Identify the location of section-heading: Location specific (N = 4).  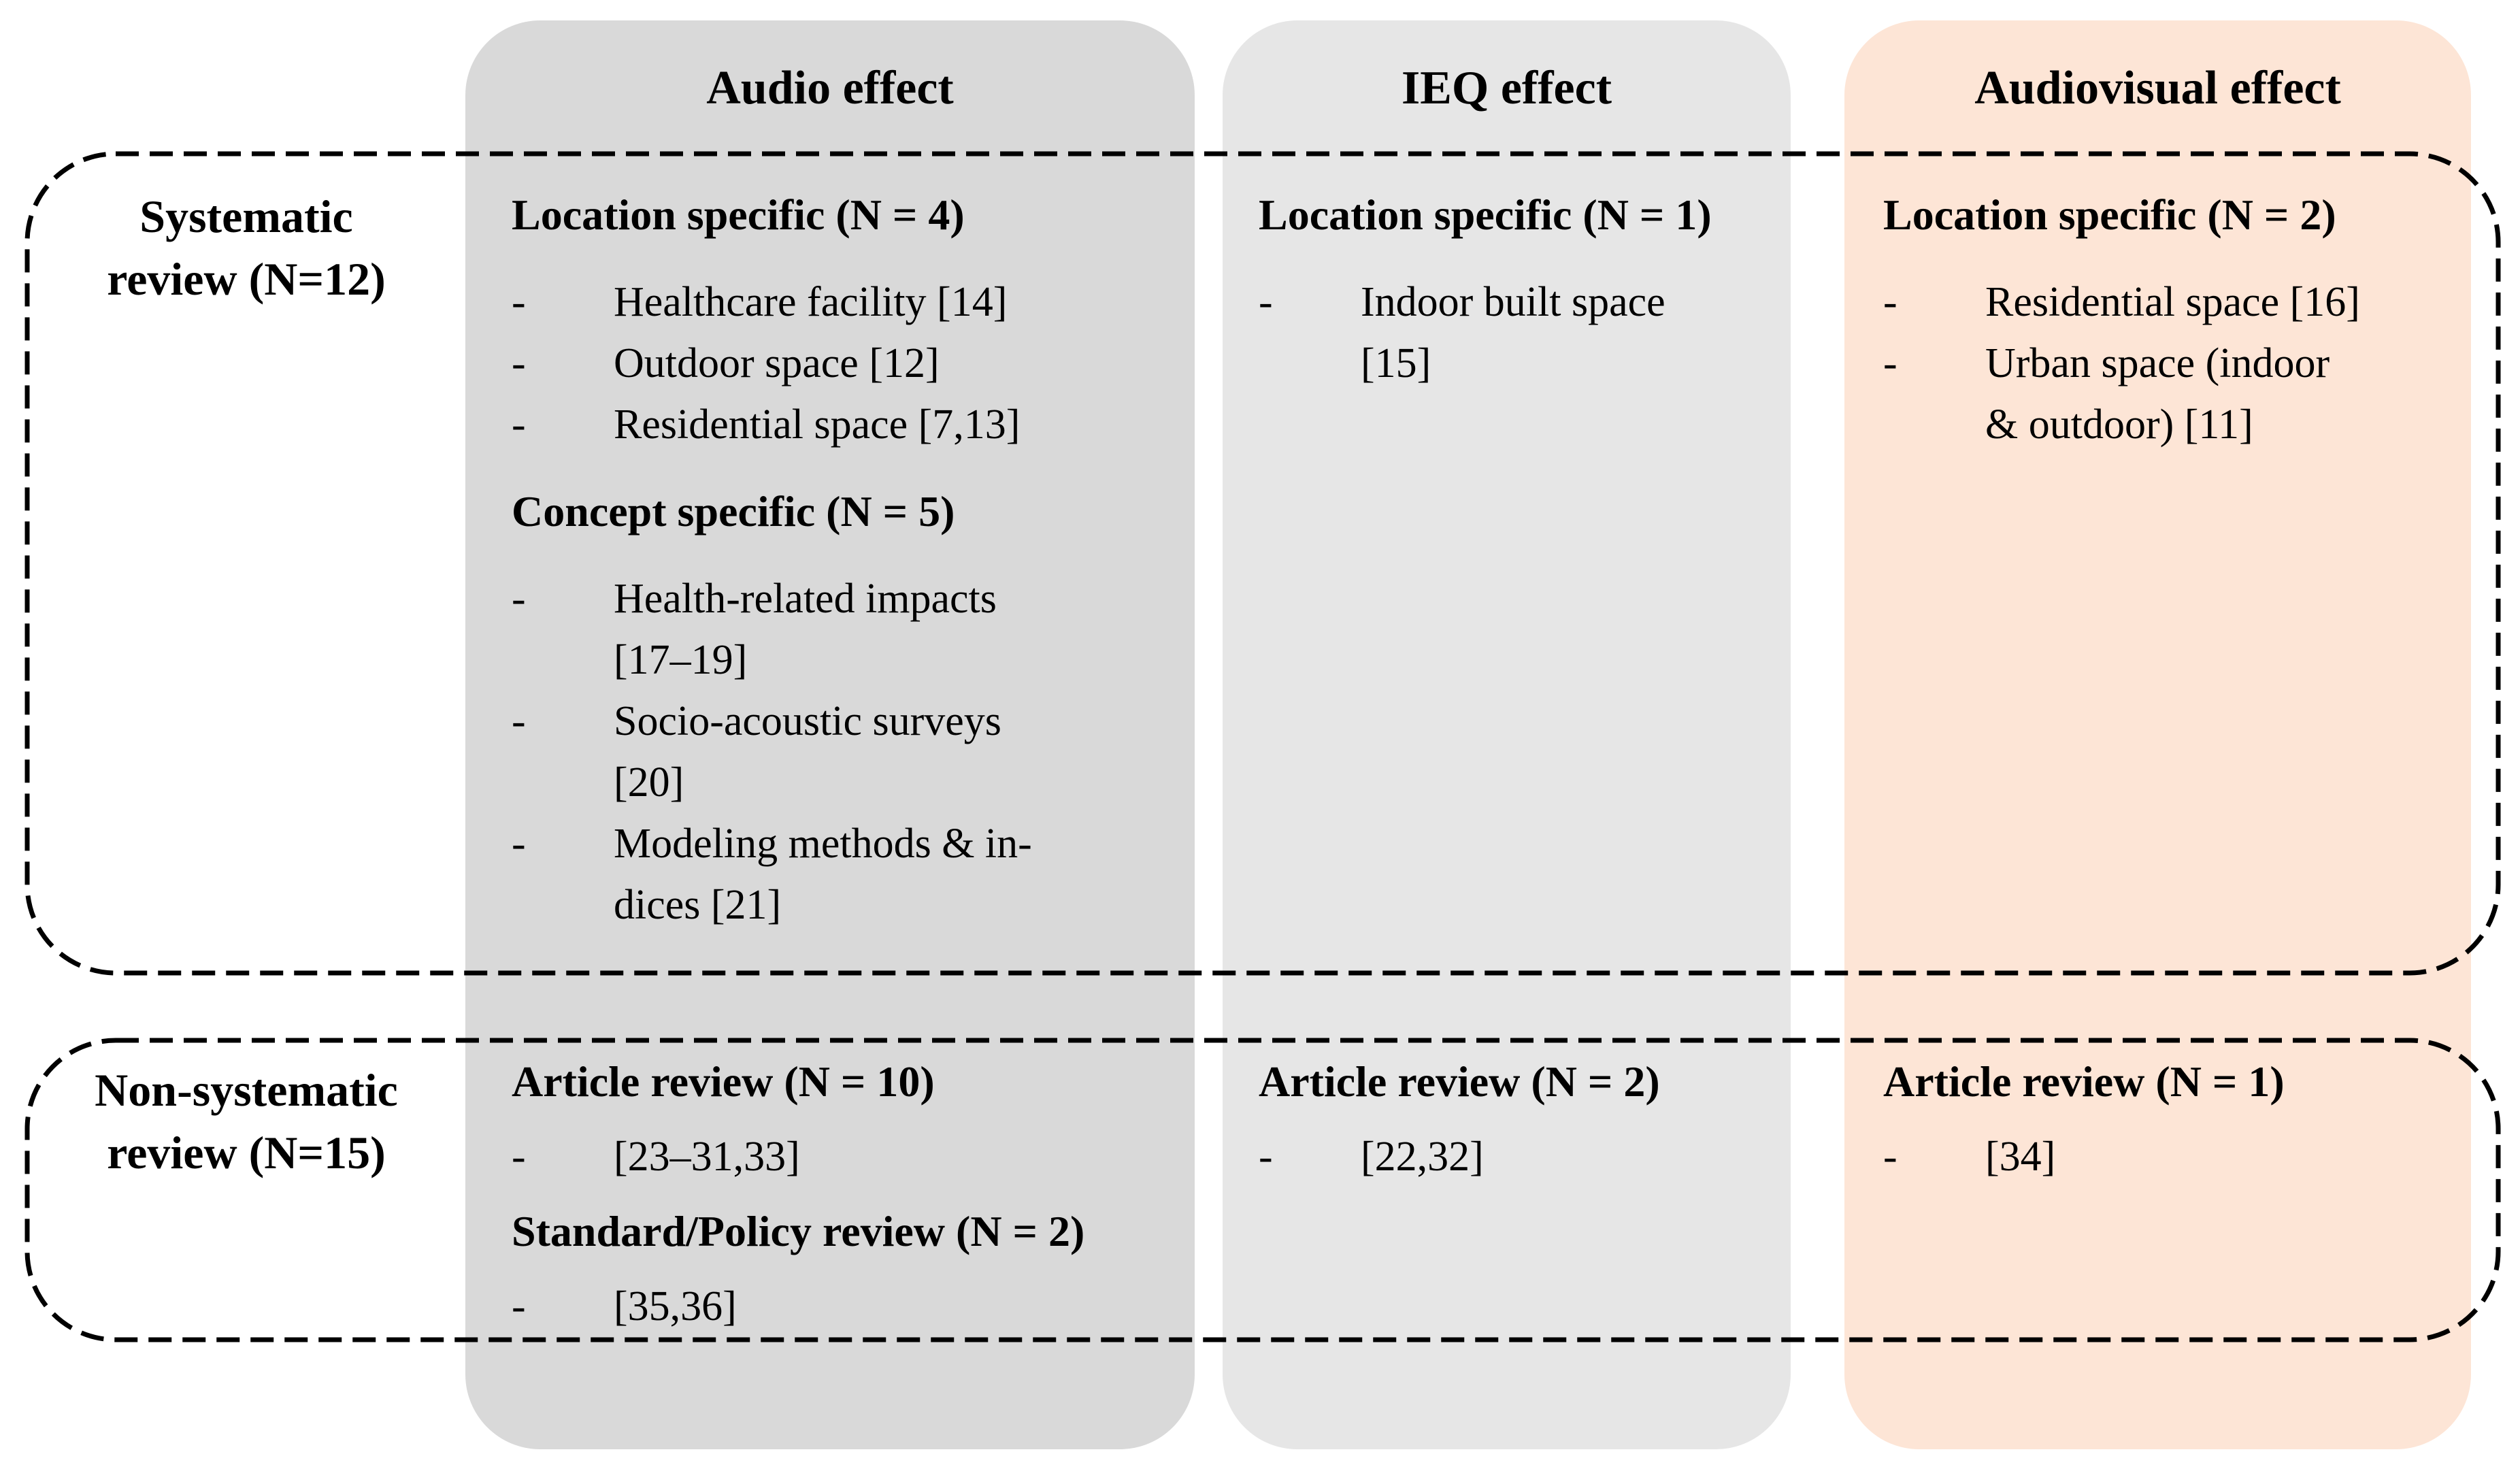
(739, 215).